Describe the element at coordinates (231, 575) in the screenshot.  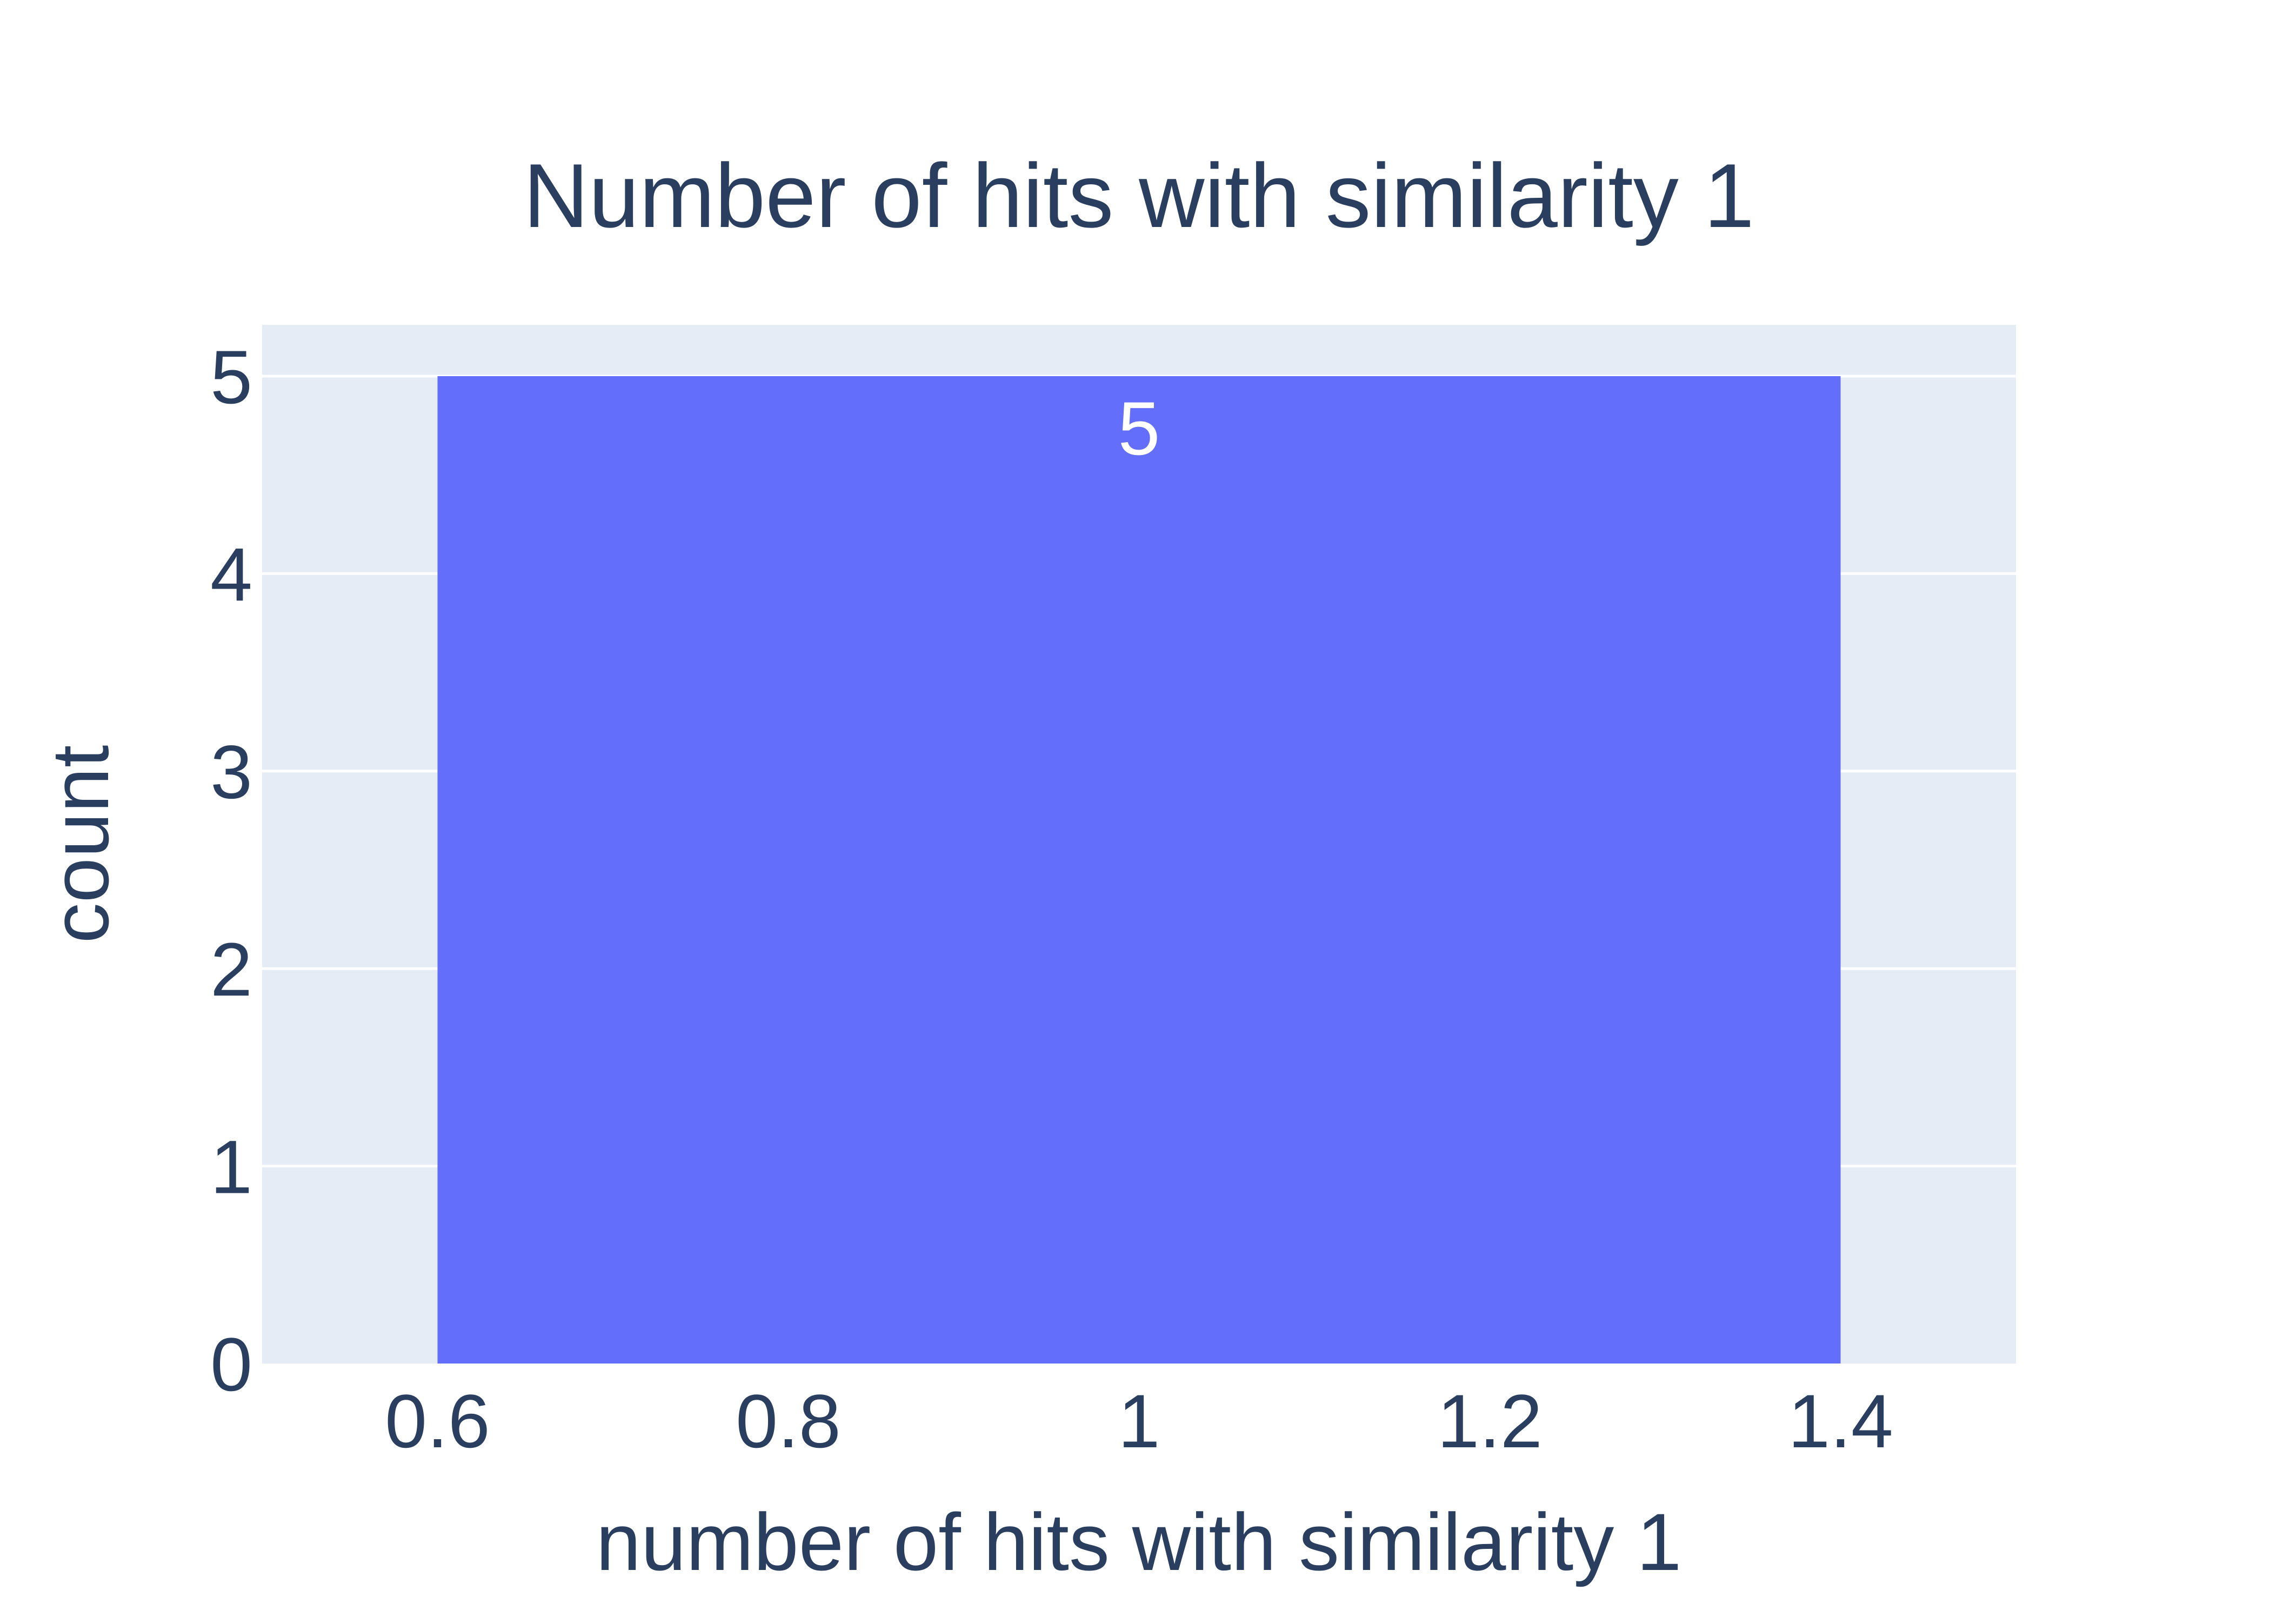
I see `y-tick-label: 4` at that location.